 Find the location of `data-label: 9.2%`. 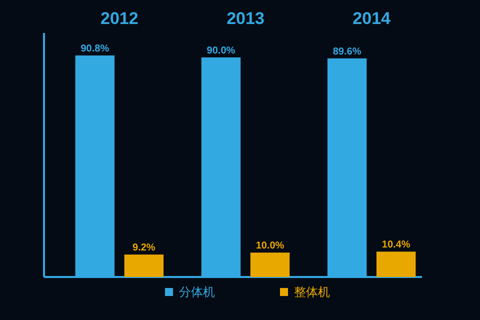

data-label: 9.2% is located at coordinates (144, 248).